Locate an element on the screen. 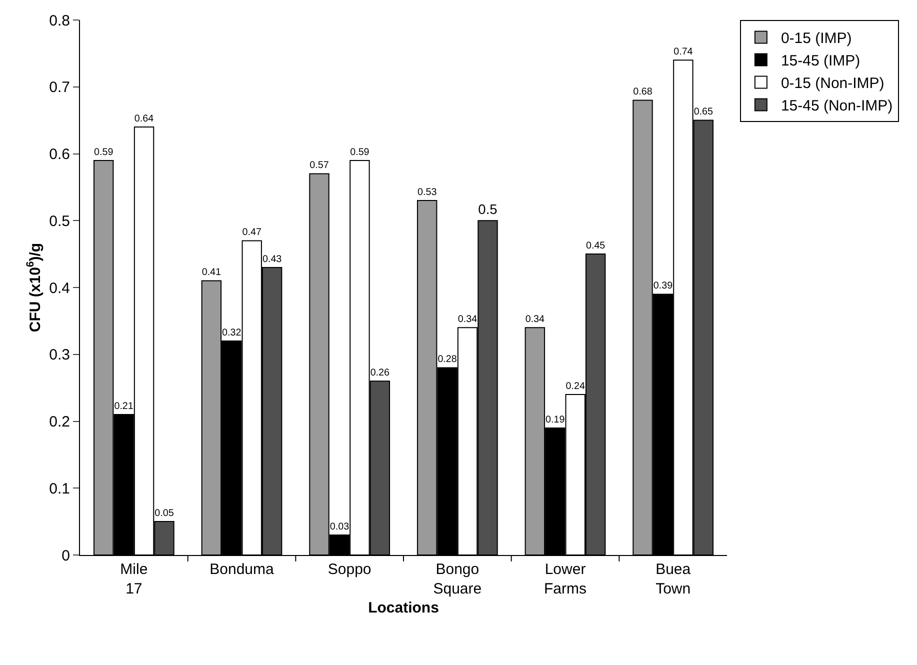 The image size is (917, 665). legend-label: 0-15 (Non-IMP) is located at coordinates (832, 83).